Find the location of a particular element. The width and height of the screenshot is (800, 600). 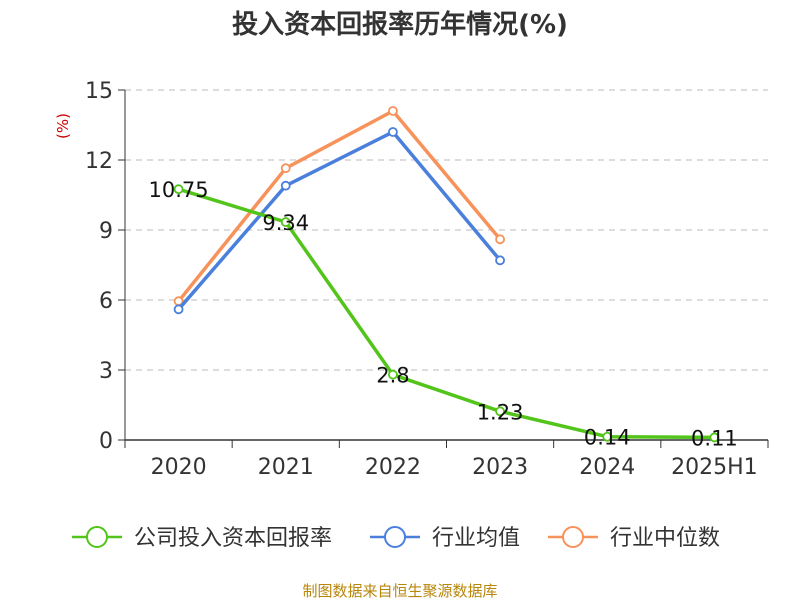

y-tick-label: 6 is located at coordinates (106, 301).